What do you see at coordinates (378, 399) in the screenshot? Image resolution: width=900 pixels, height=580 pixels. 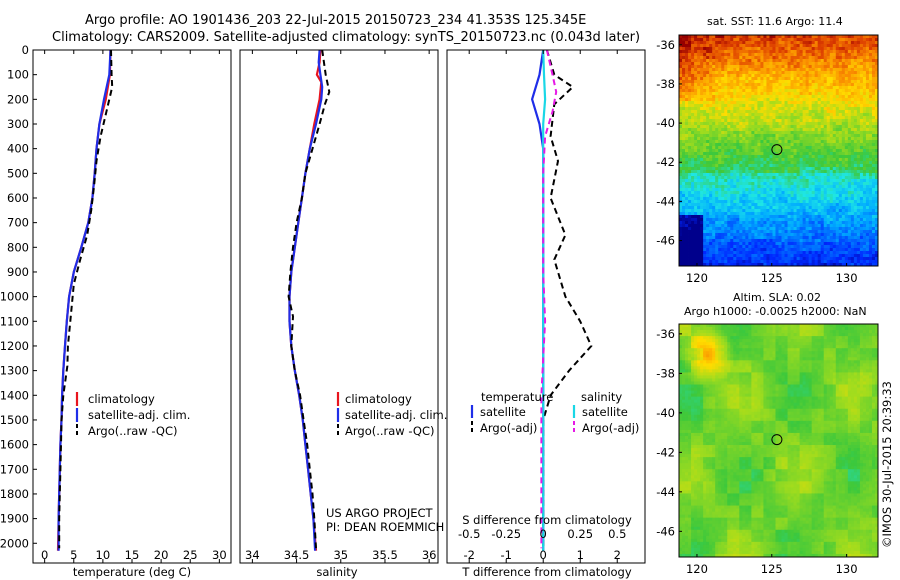 I see `salinity-legend-climatology: climatology` at bounding box center [378, 399].